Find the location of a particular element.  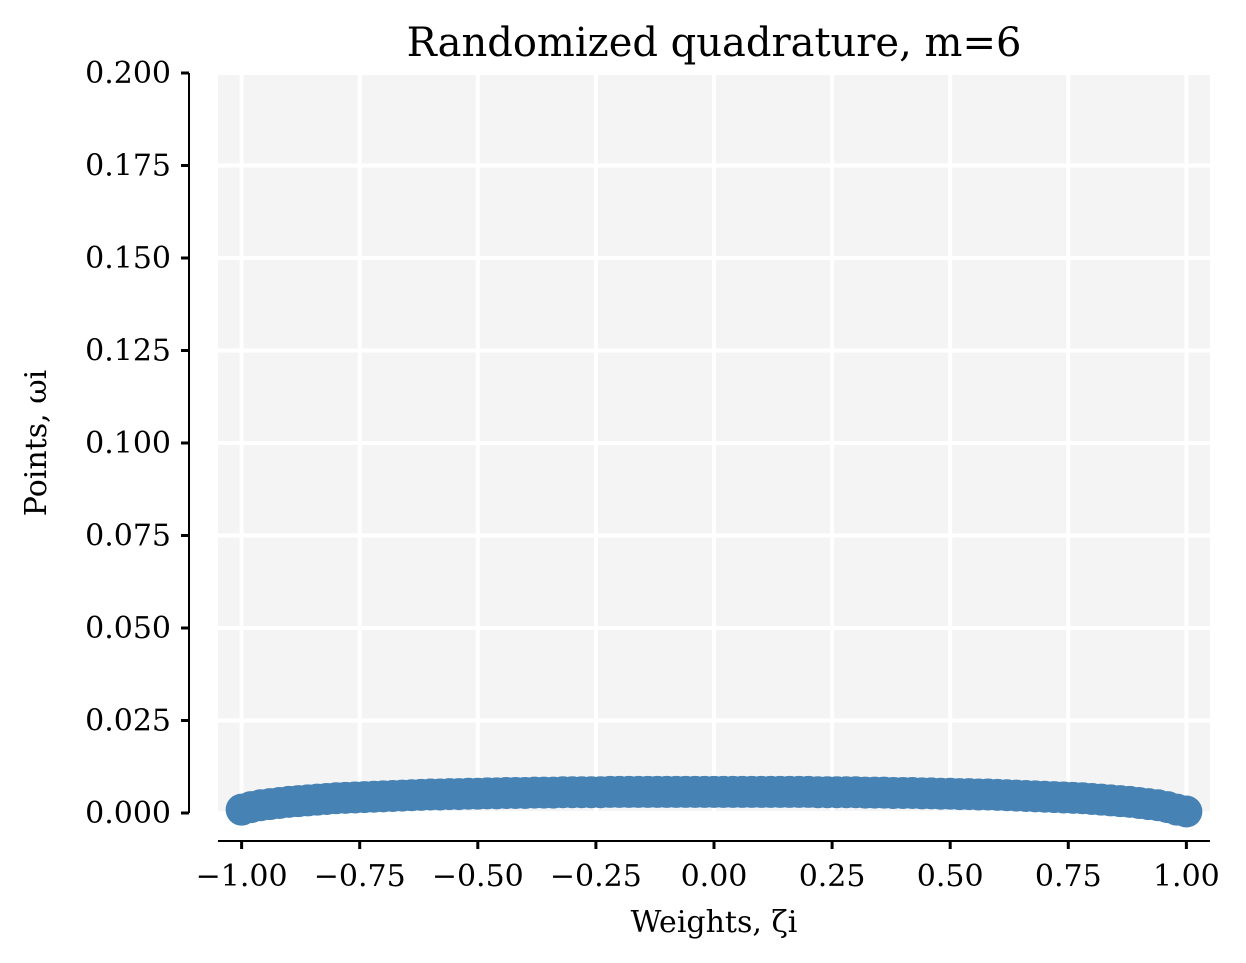

y-tick-label: 0.025 is located at coordinates (128, 721).